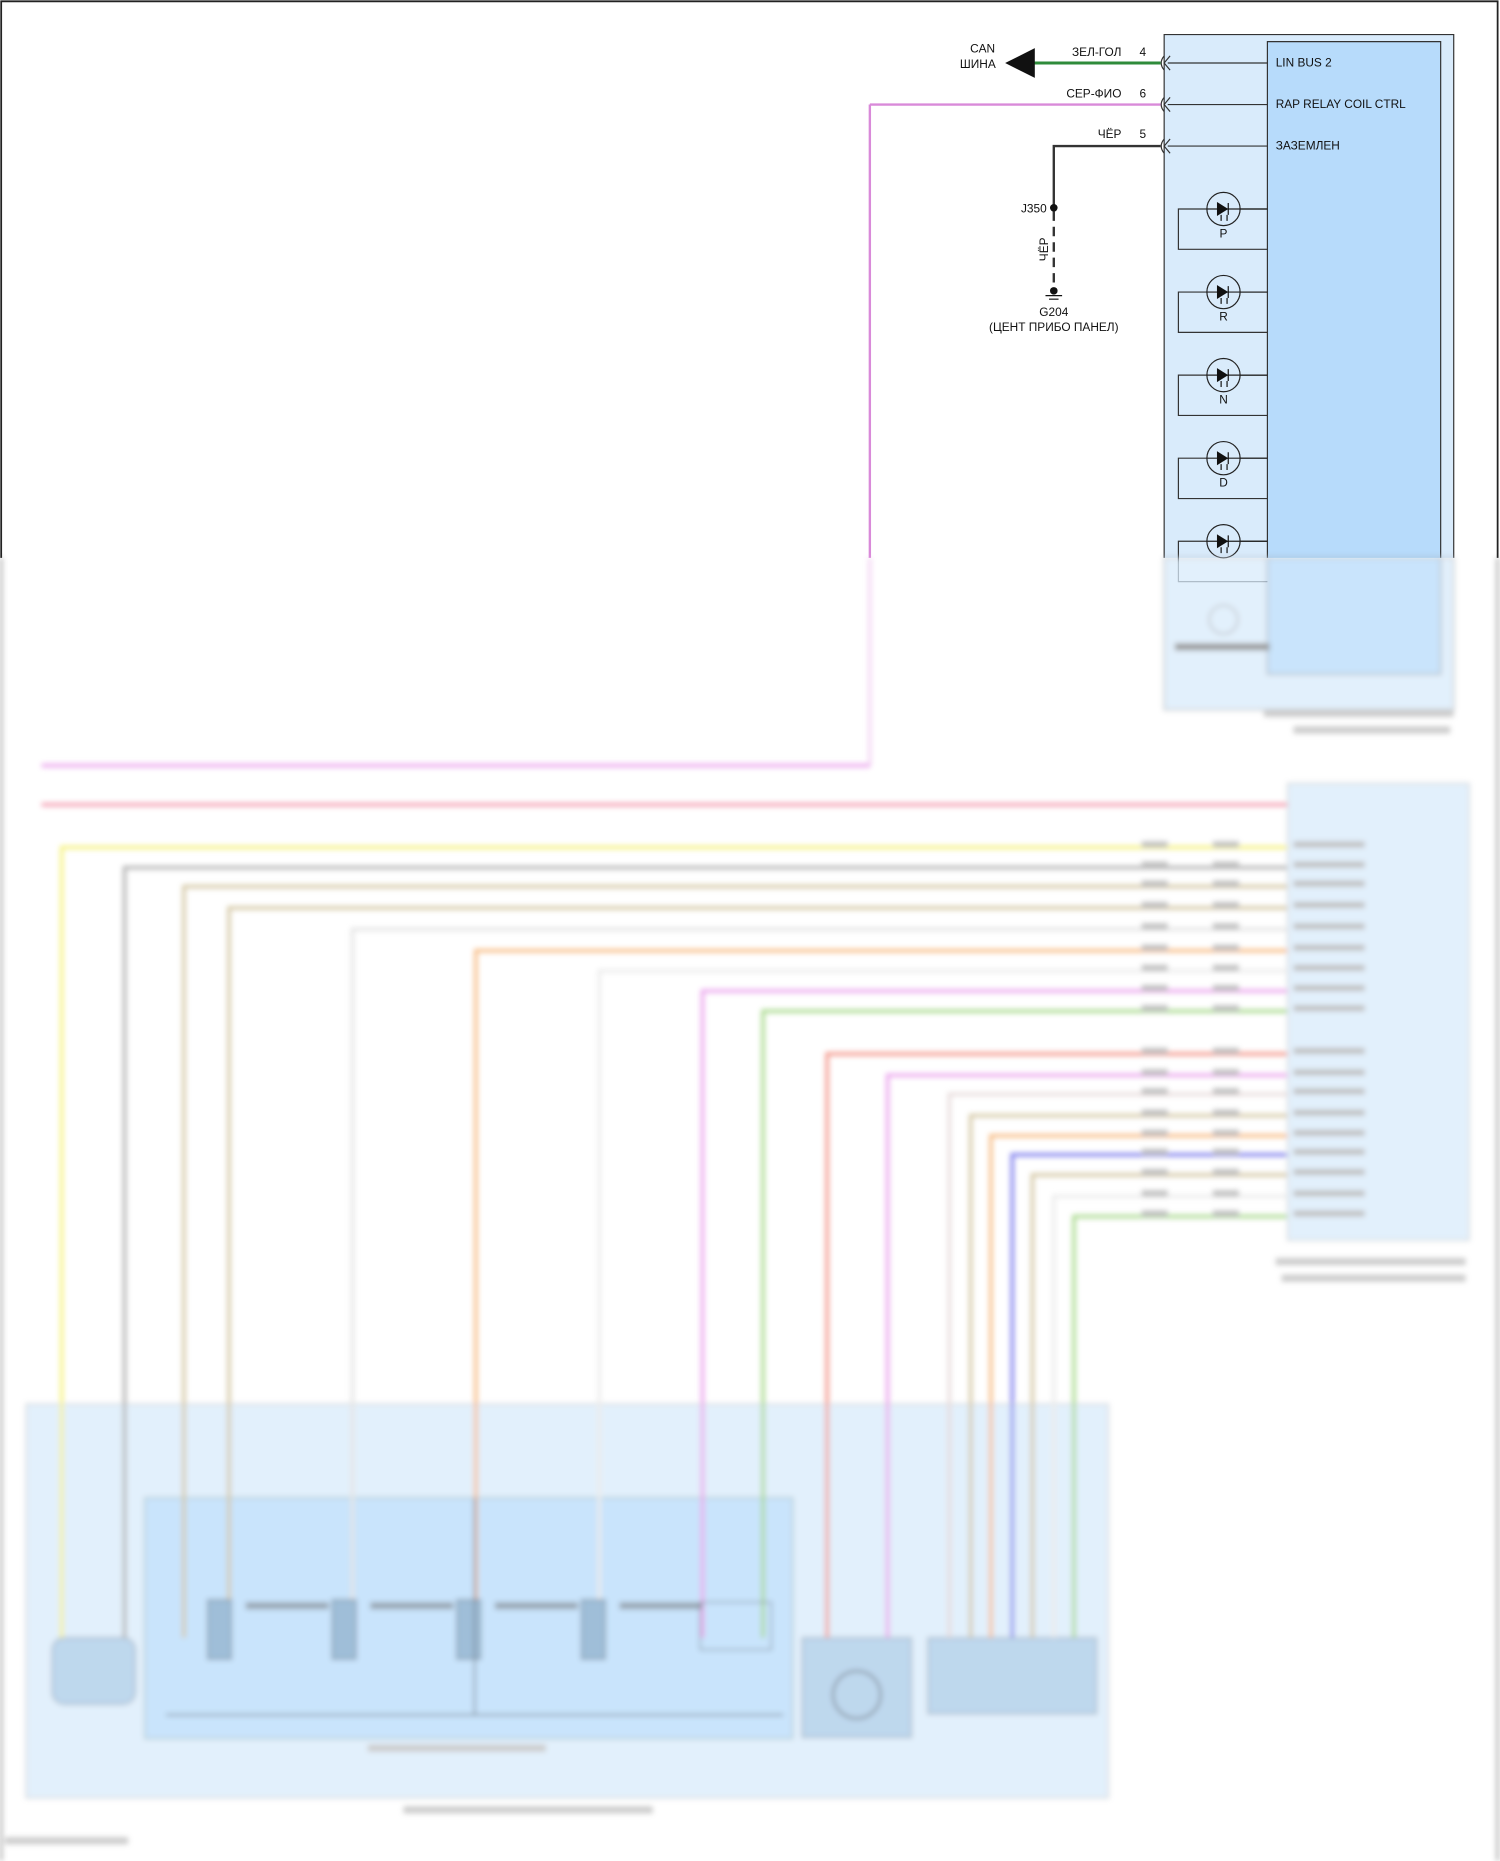 This screenshot has width=1500, height=1861. I want to click on pin-6-wire-color: СЕР-ФИО, so click(1093, 93).